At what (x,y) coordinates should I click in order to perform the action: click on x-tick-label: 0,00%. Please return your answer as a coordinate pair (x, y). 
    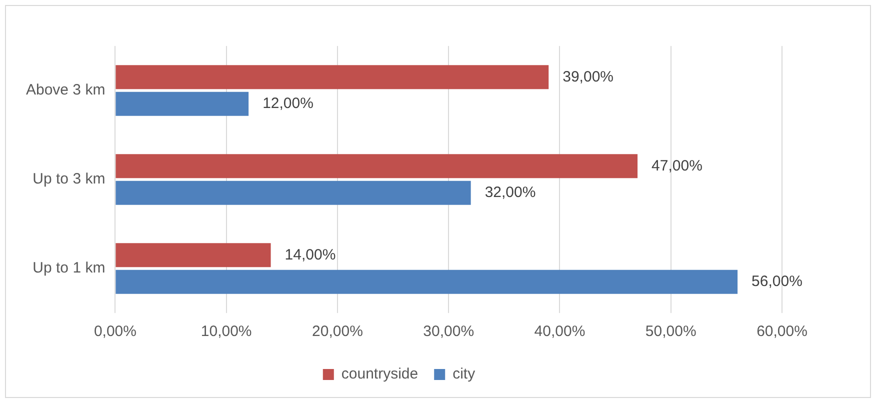
    Looking at the image, I should click on (115, 331).